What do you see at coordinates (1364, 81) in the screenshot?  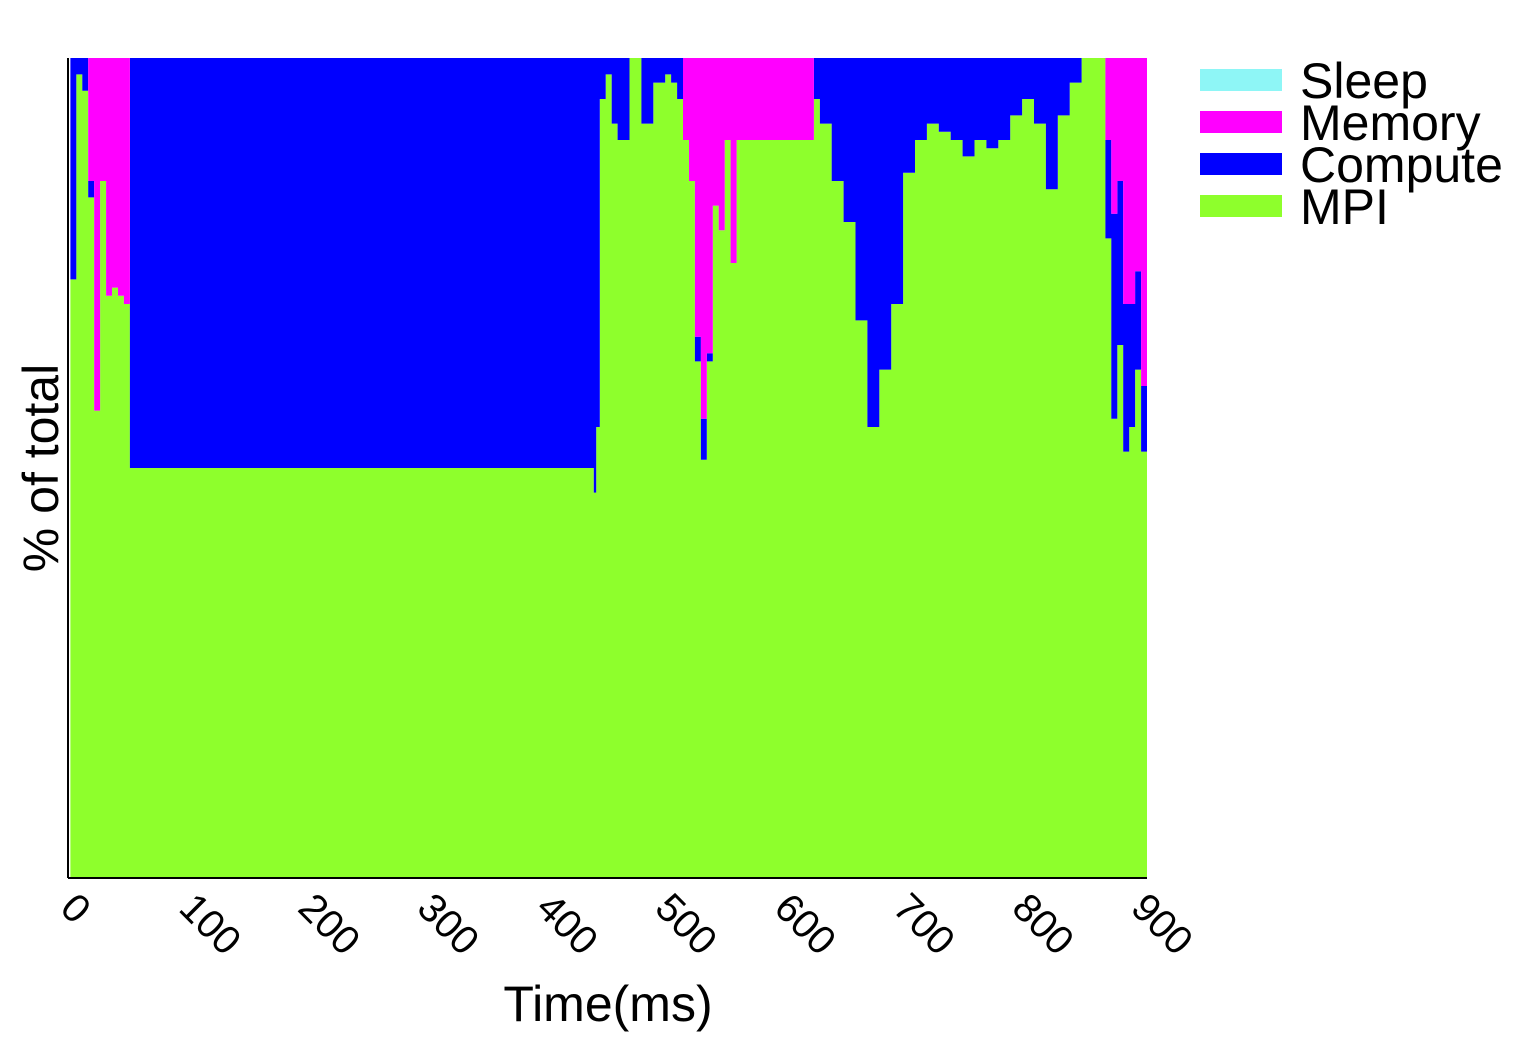 I see `legend-label-sleep: Sleep` at bounding box center [1364, 81].